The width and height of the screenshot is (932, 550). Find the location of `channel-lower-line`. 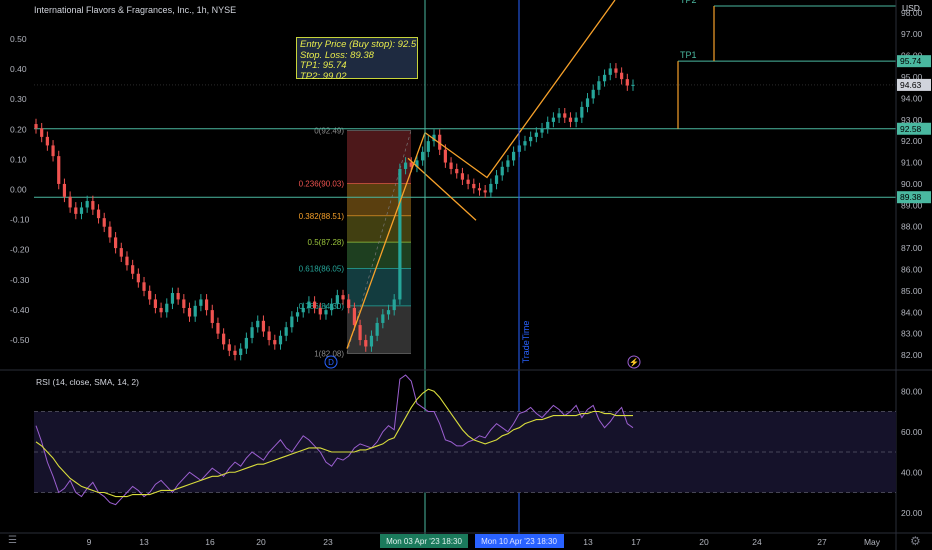

channel-lower-line is located at coordinates (442, 189).